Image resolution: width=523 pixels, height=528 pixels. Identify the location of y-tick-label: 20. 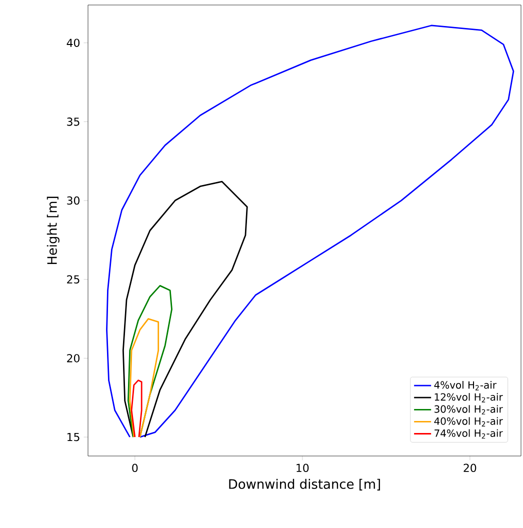
(73, 358).